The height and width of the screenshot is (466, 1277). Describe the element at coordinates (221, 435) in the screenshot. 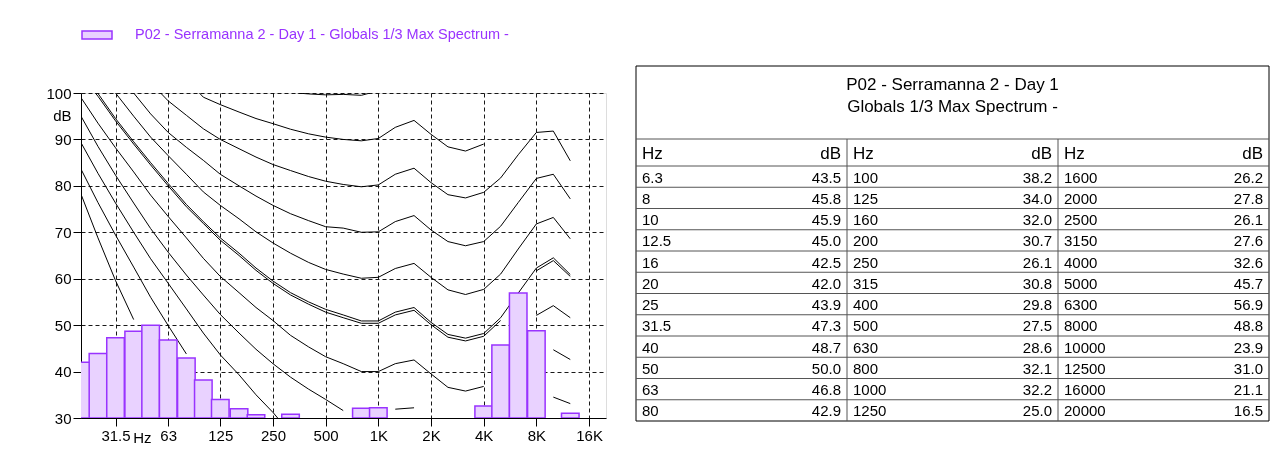

I see `x-tick-label: 125` at that location.